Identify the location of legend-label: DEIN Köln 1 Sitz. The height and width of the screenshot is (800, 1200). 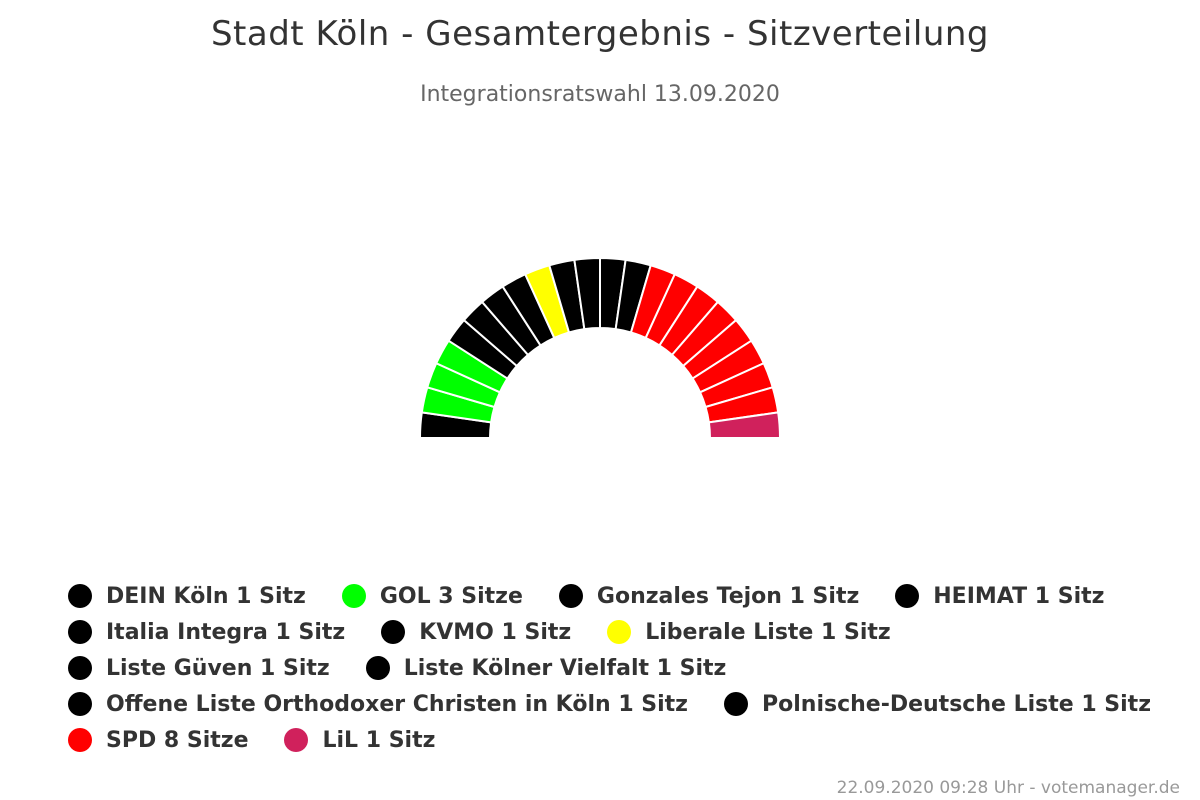
(206, 596).